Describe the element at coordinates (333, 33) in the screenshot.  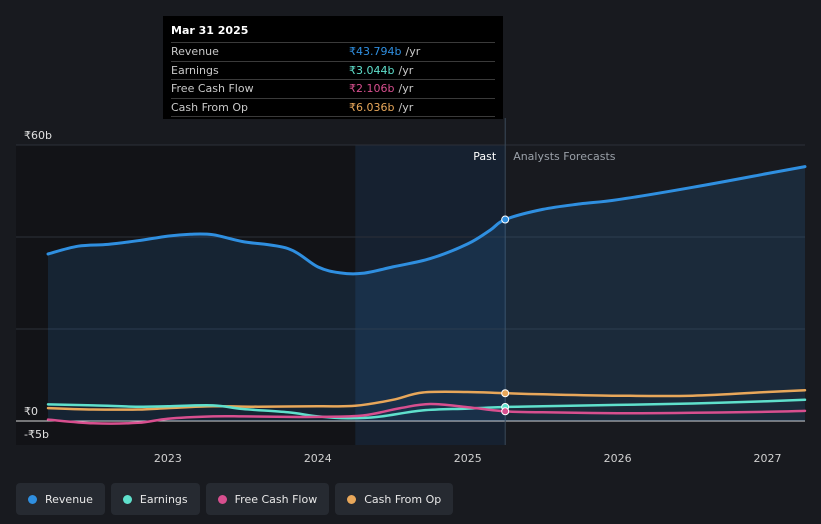
I see `tooltip-date: Mar 31 2025` at that location.